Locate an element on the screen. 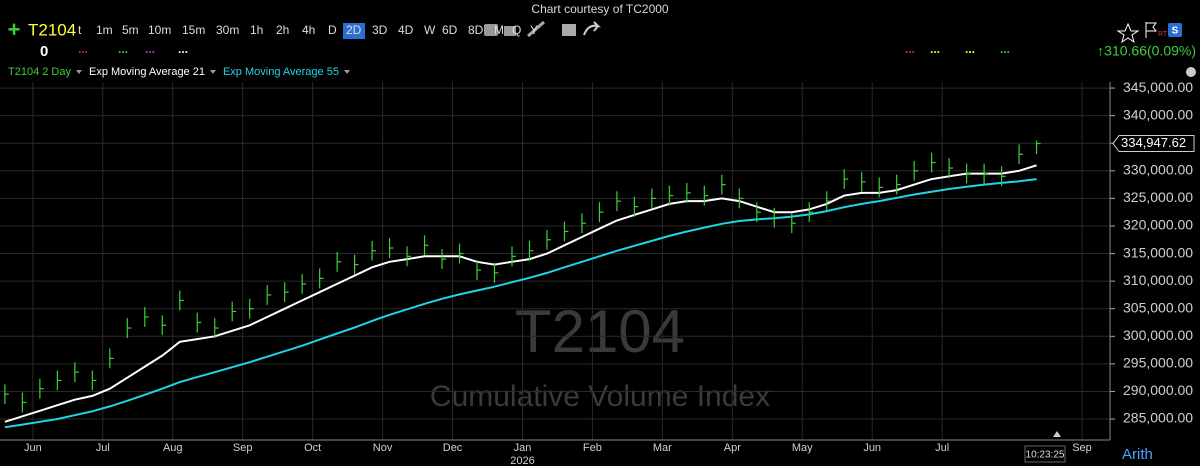 The height and width of the screenshot is (466, 1200). last-value-label: 334,947.62 is located at coordinates (1153, 142).